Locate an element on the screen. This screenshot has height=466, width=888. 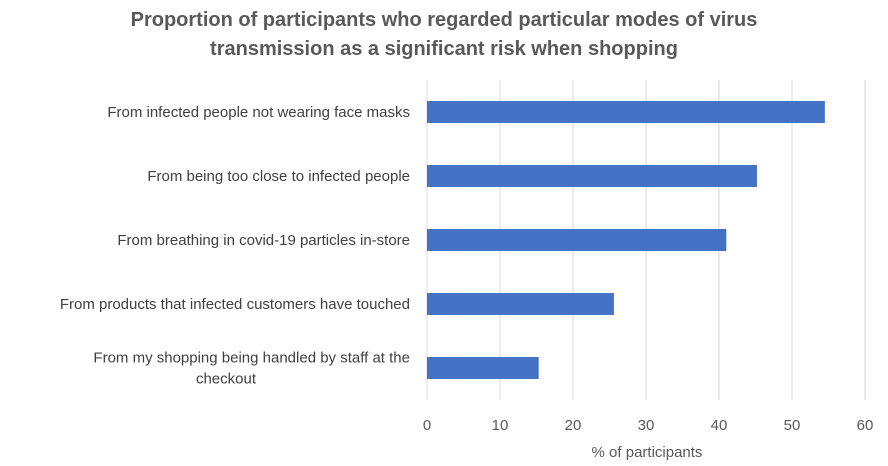
category-label-2: From being too close to infected people is located at coordinates (278, 176).